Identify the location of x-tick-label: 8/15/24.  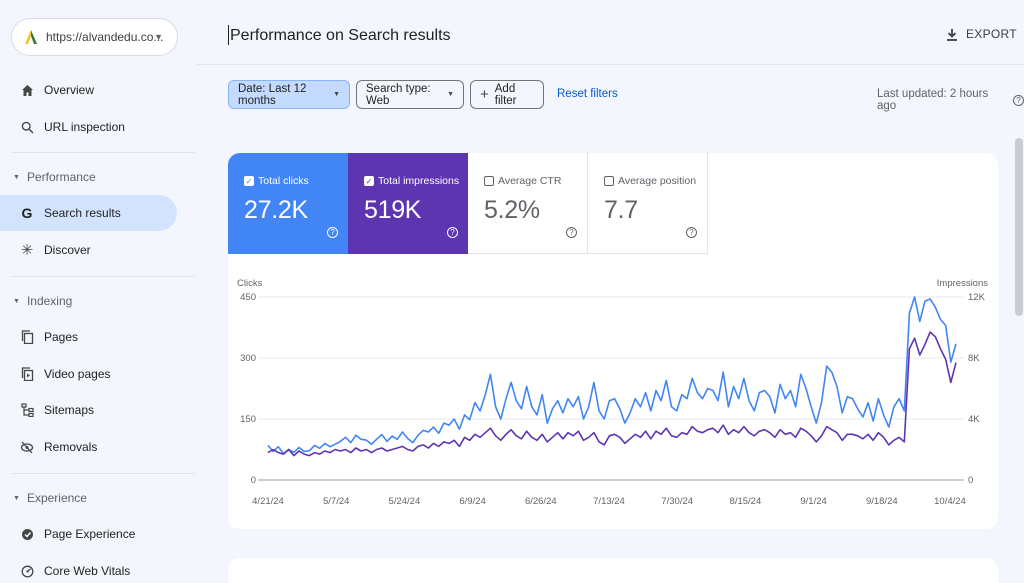
(746, 501).